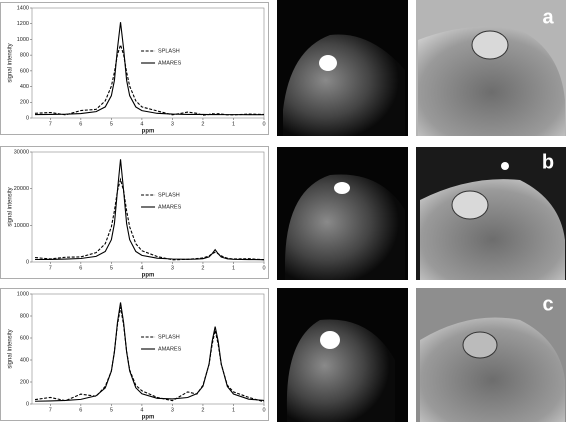  What do you see at coordinates (21, 152) in the screenshot?
I see `y-tick-label: 30000` at bounding box center [21, 152].